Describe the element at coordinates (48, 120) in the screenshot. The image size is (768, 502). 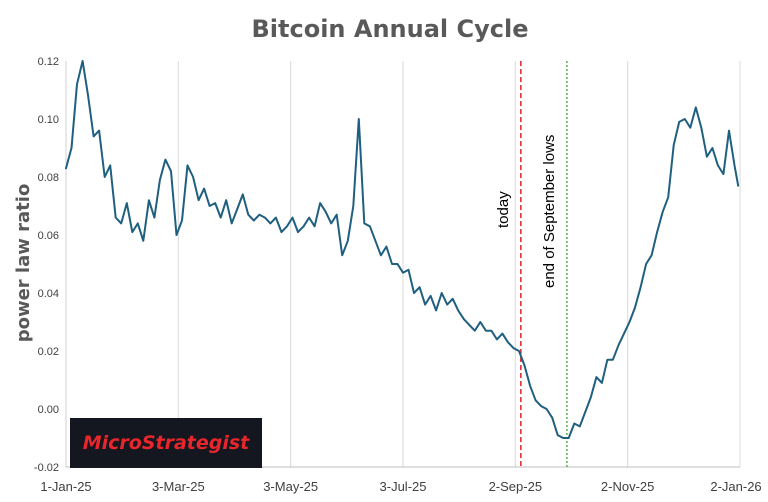
I see `y-tick-label: 0.10` at that location.